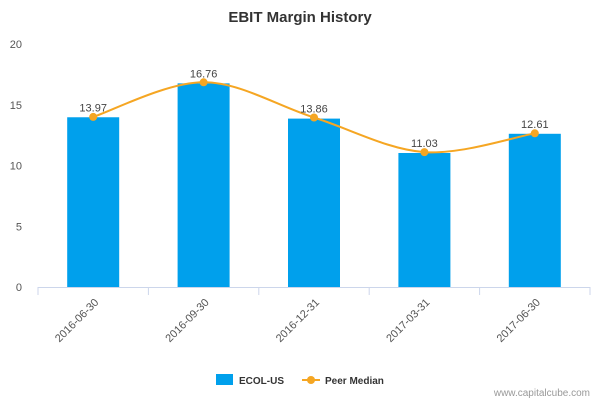 The image size is (600, 400). What do you see at coordinates (424, 144) in the screenshot?
I see `data-label: 11.03` at bounding box center [424, 144].